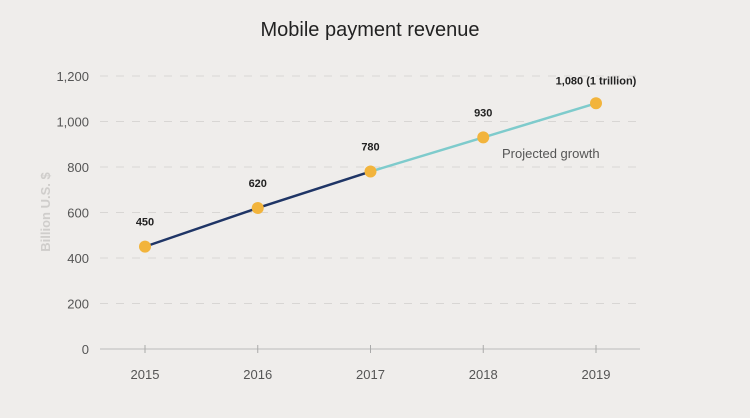 The height and width of the screenshot is (418, 750). What do you see at coordinates (370, 148) in the screenshot?
I see `data-label: 780` at bounding box center [370, 148].